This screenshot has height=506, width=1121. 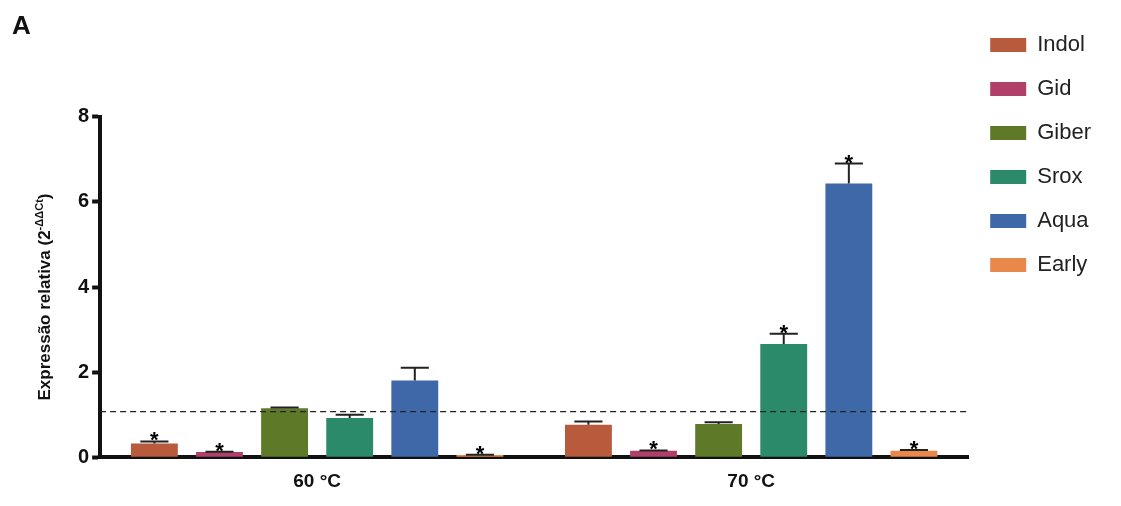 I want to click on legend-label: Gid, so click(x=1054, y=88).